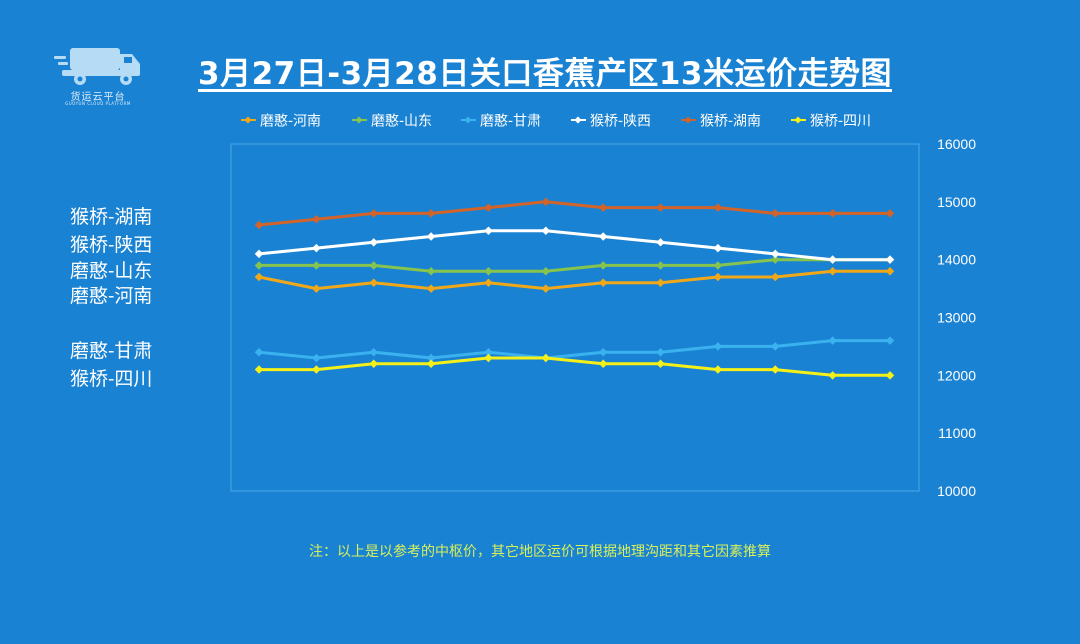 Image resolution: width=1080 pixels, height=644 pixels. What do you see at coordinates (401, 122) in the screenshot?
I see `legend-label: 磨憨-山东` at bounding box center [401, 122].